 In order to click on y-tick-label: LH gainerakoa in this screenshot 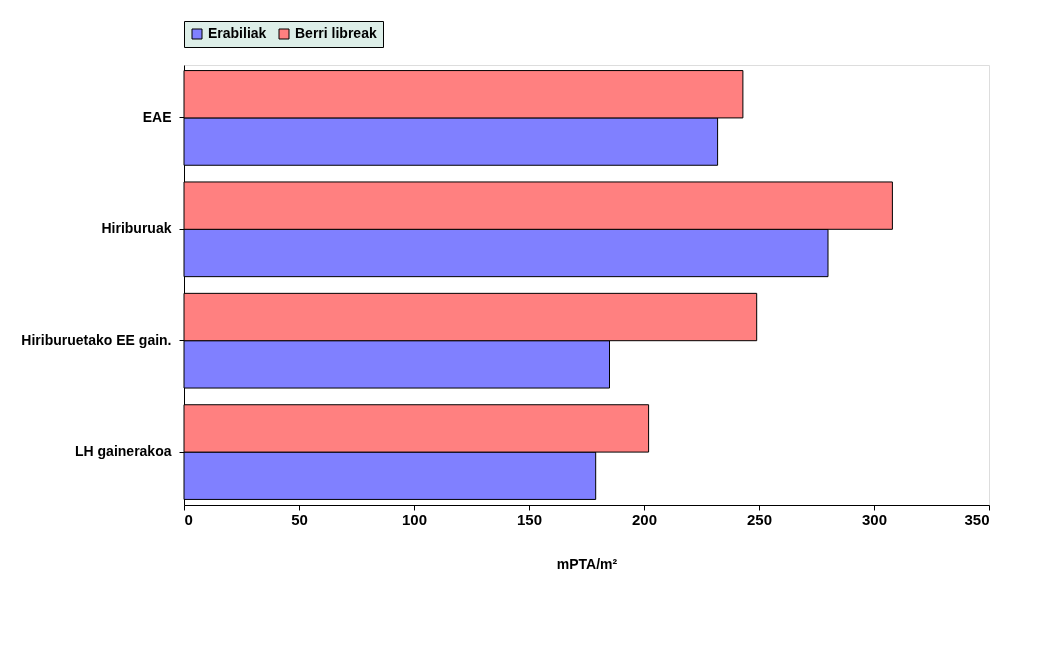, I will do `click(123, 451)`.